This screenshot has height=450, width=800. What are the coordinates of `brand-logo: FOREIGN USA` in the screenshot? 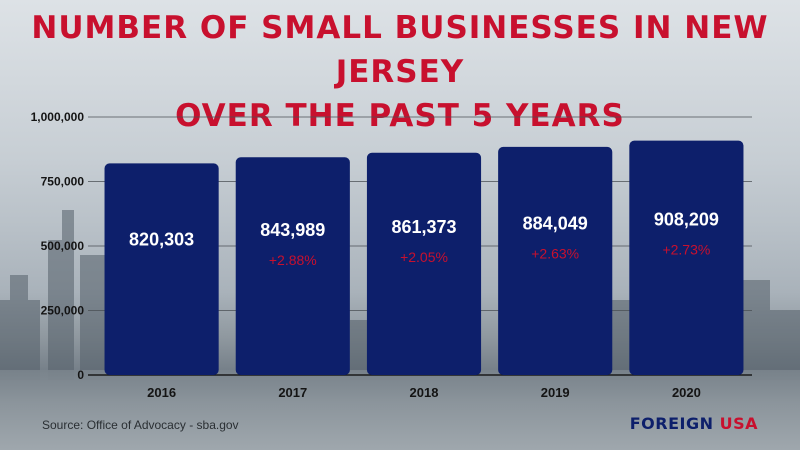 It's located at (694, 423).